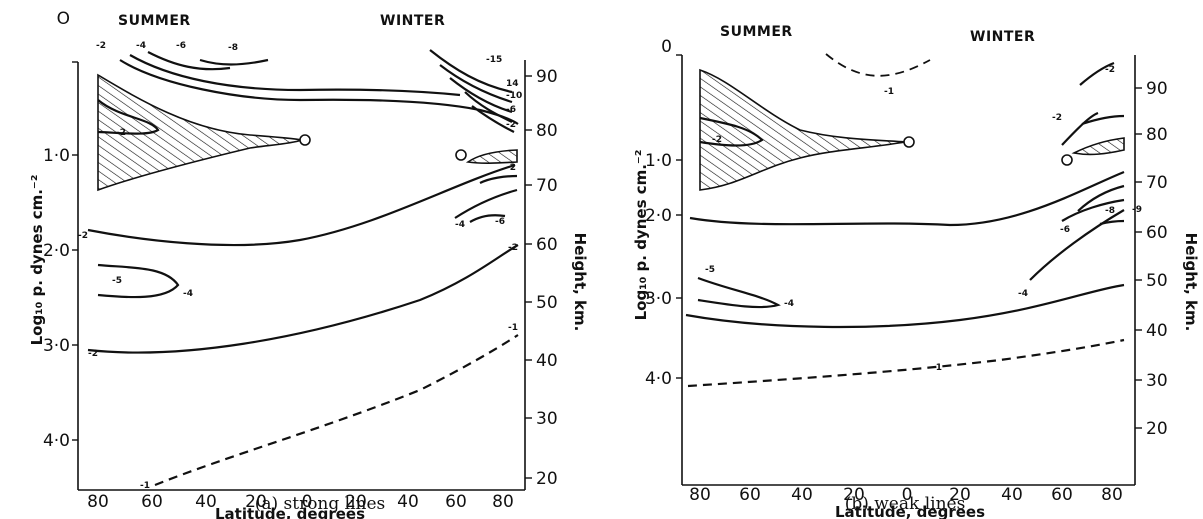 The image size is (1203, 519). Describe the element at coordinates (514, 96) in the screenshot. I see `contour-label: -10` at that location.